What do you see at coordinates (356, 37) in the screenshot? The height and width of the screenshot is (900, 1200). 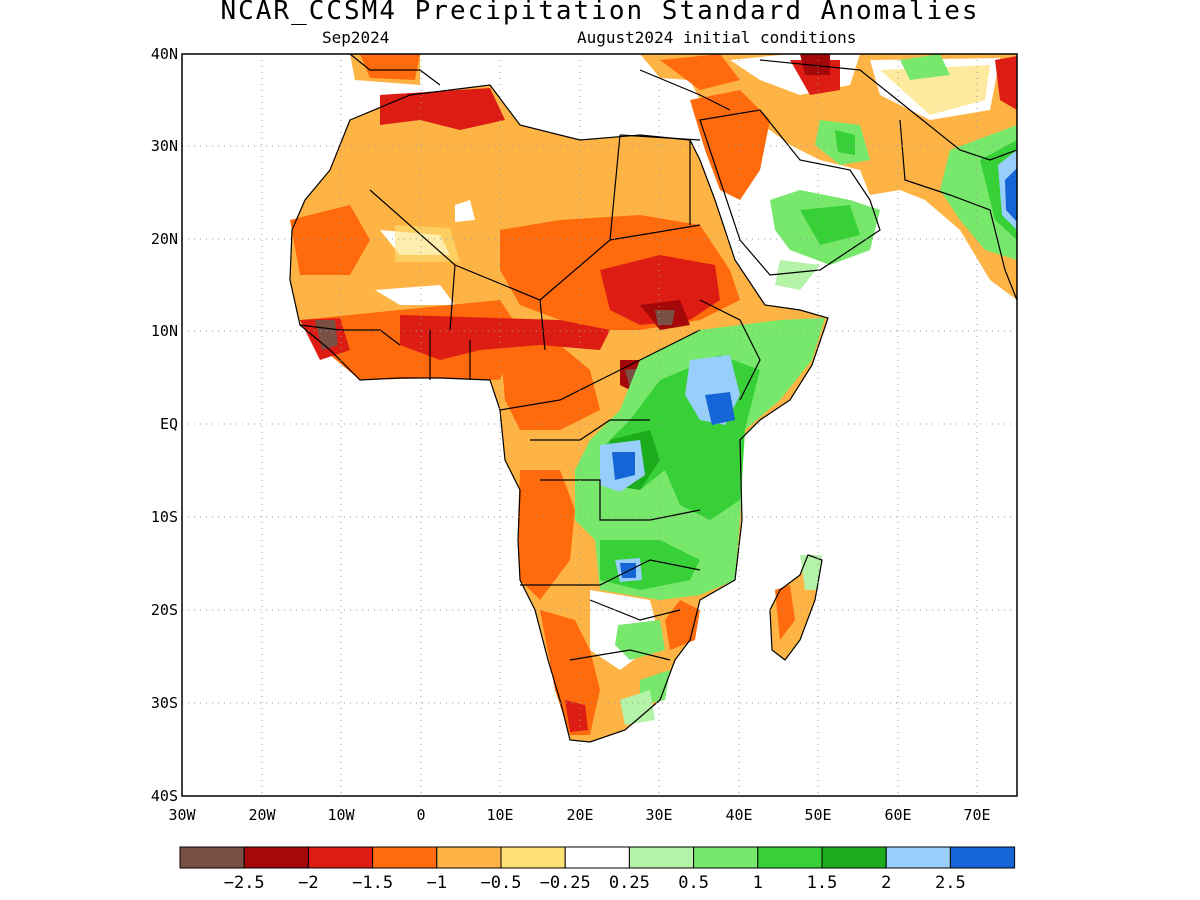 I see `valid-month-label: Sep2024` at bounding box center [356, 37].